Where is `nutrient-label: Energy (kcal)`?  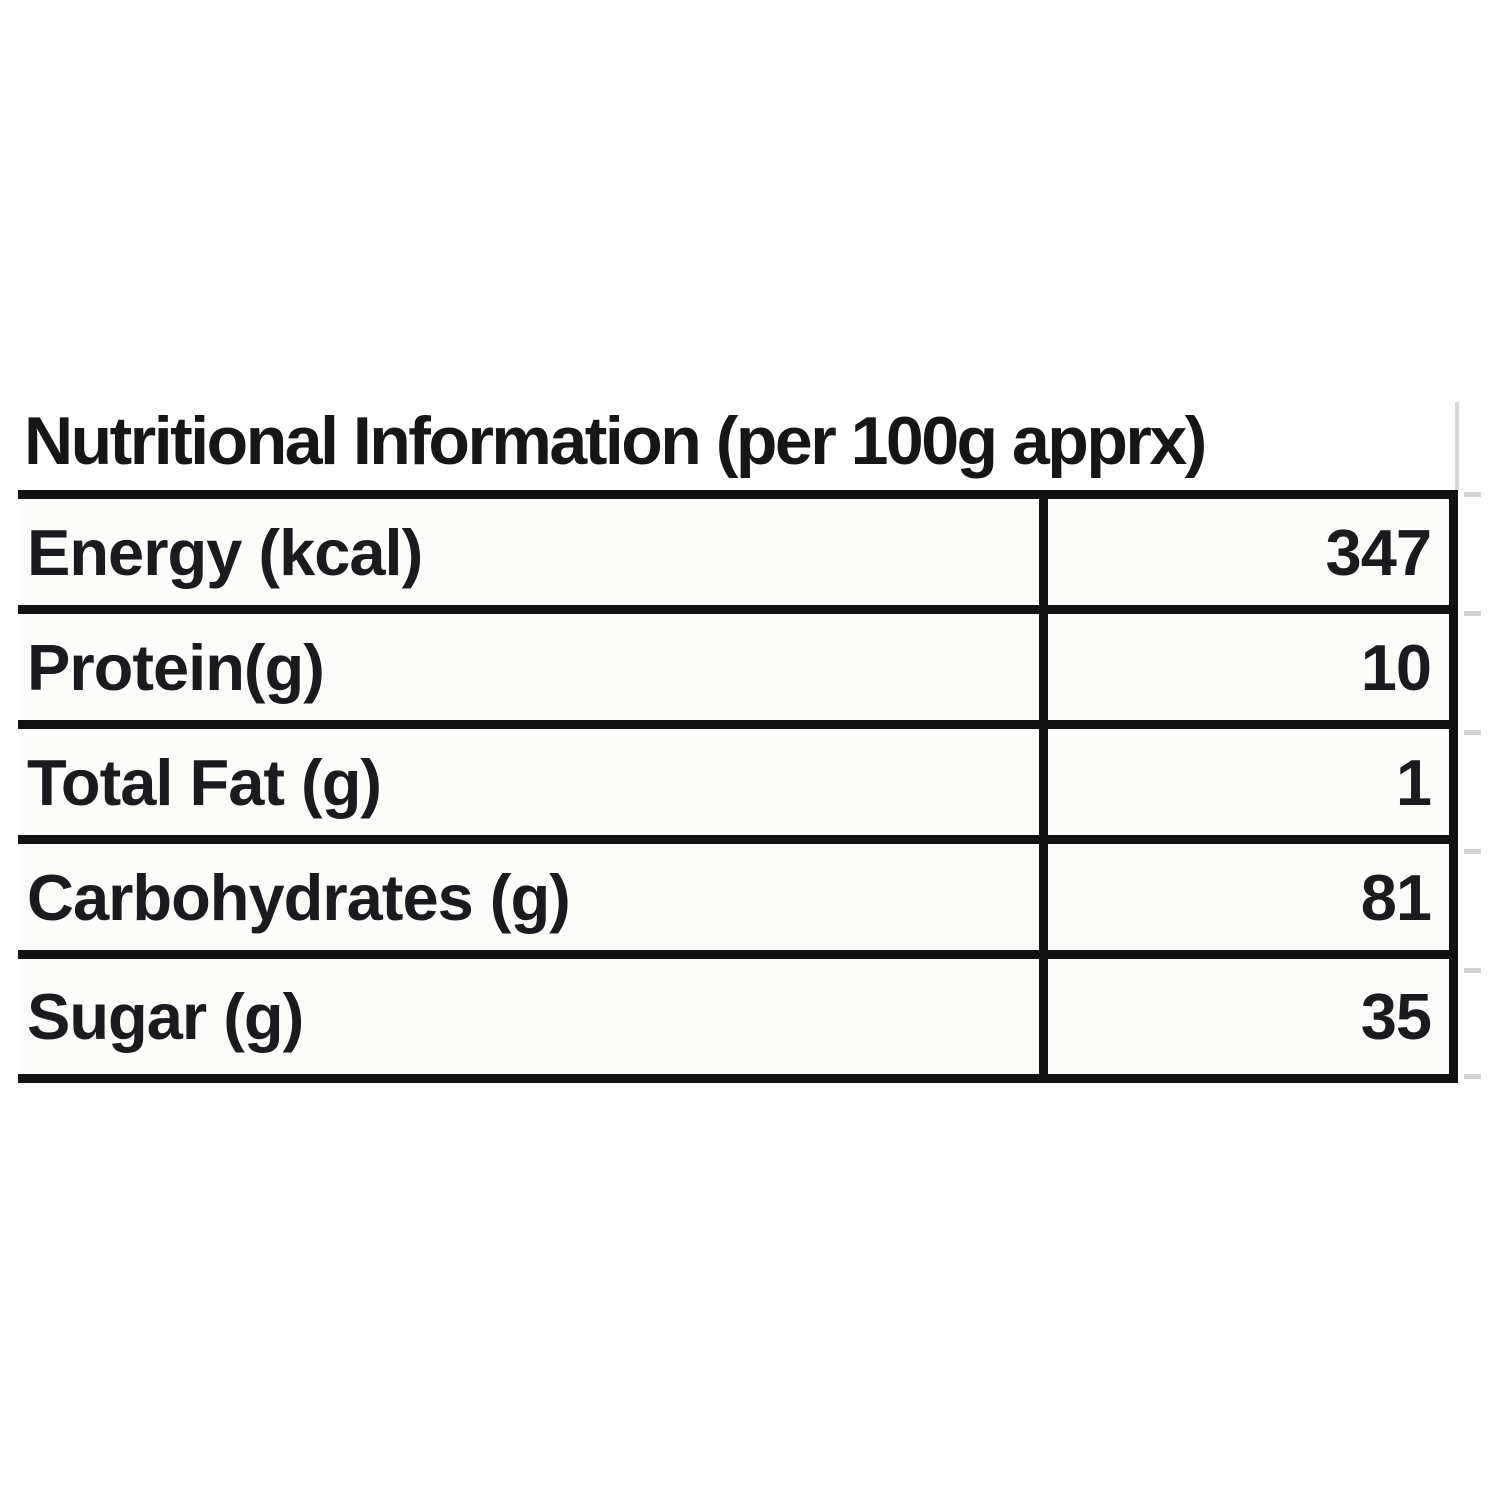 nutrient-label: Energy (kcal) is located at coordinates (225, 552).